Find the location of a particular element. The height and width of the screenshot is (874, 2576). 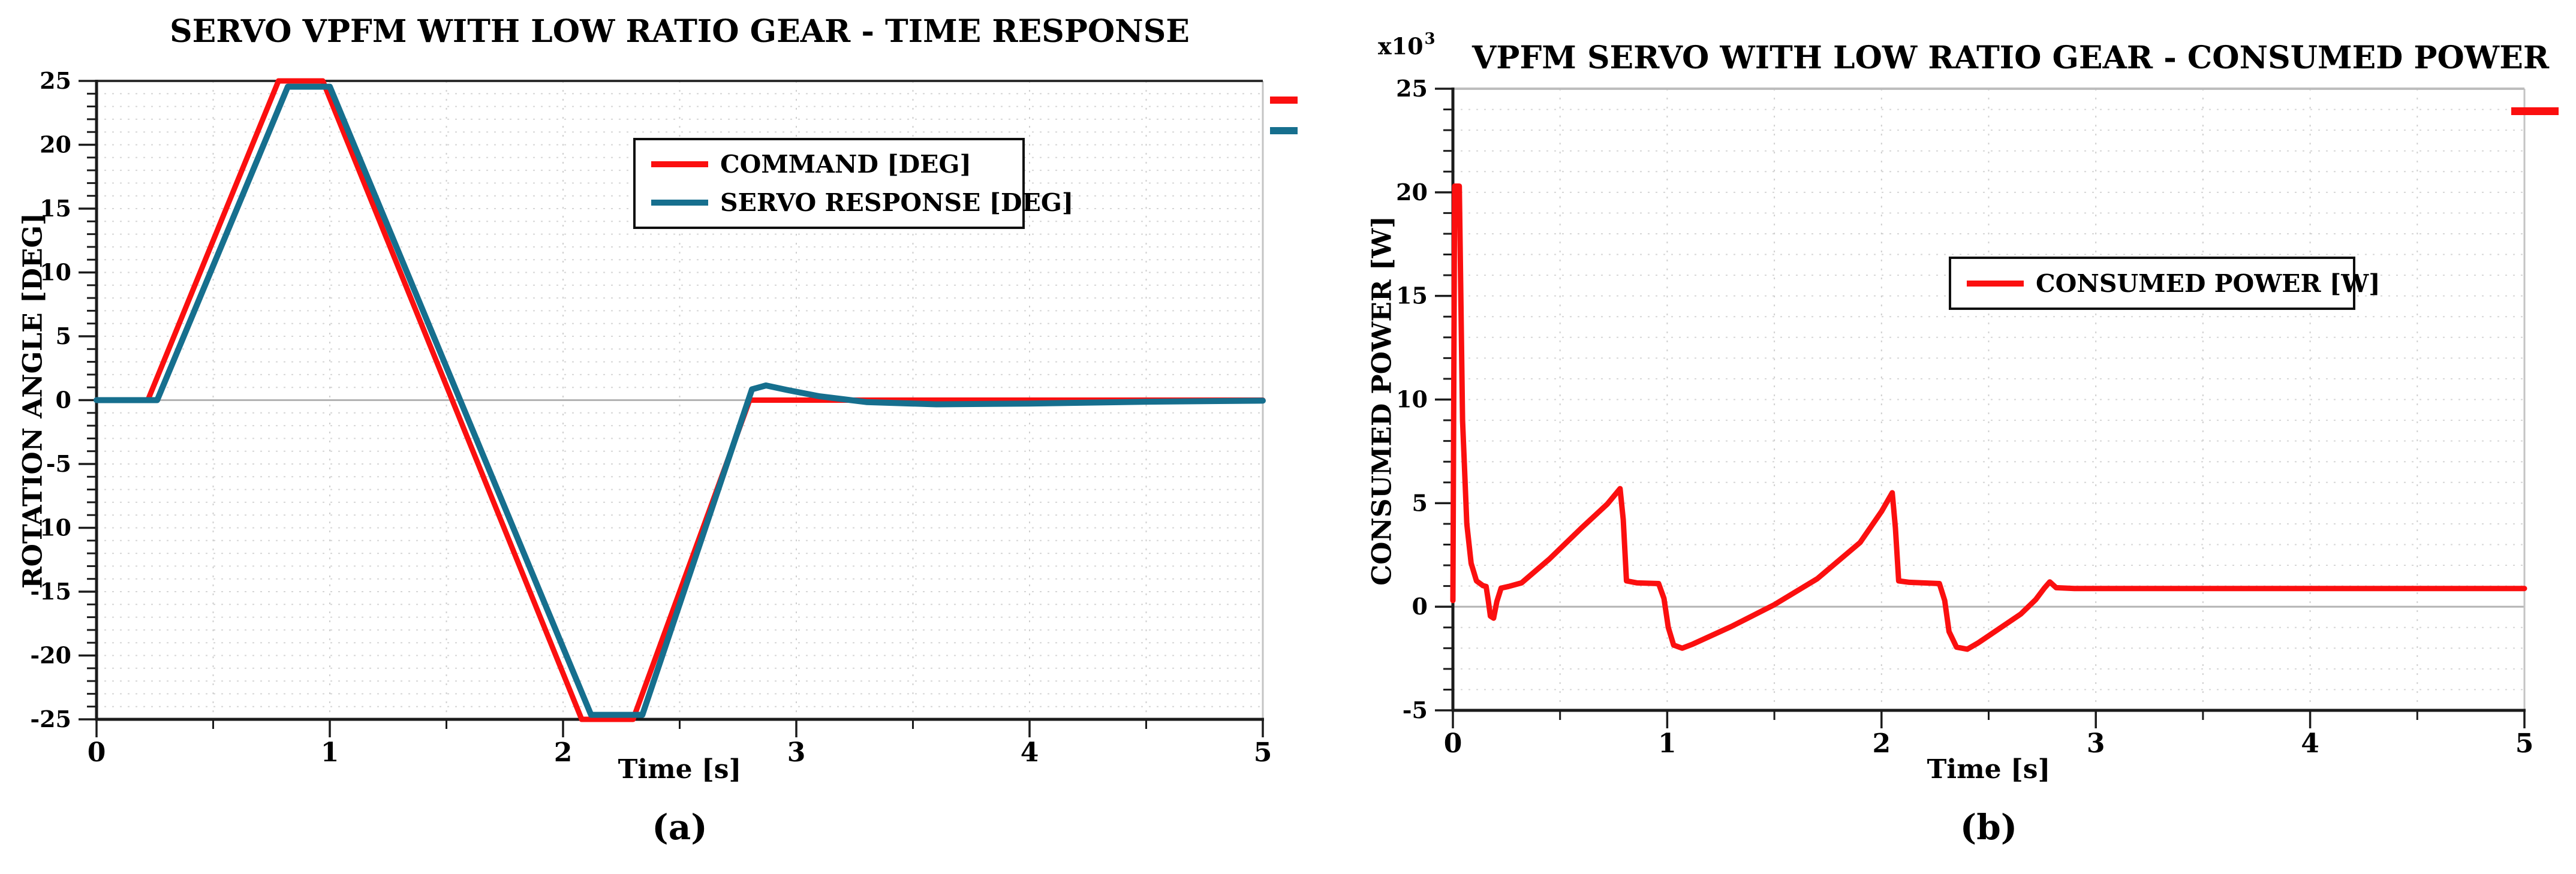

subfigure-caption-b: (b) is located at coordinates (1989, 827).